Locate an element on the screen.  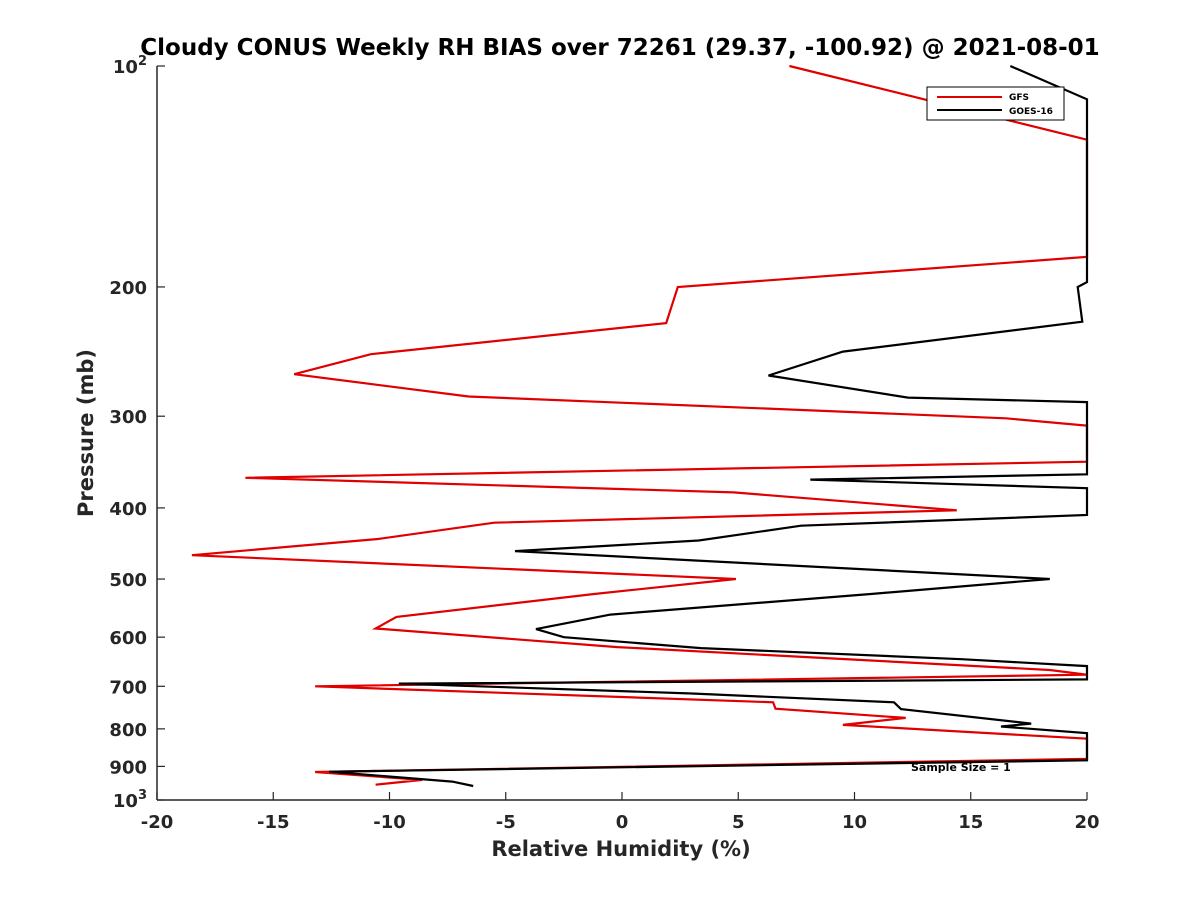
y-tick-label: 300 is located at coordinates (128, 417).